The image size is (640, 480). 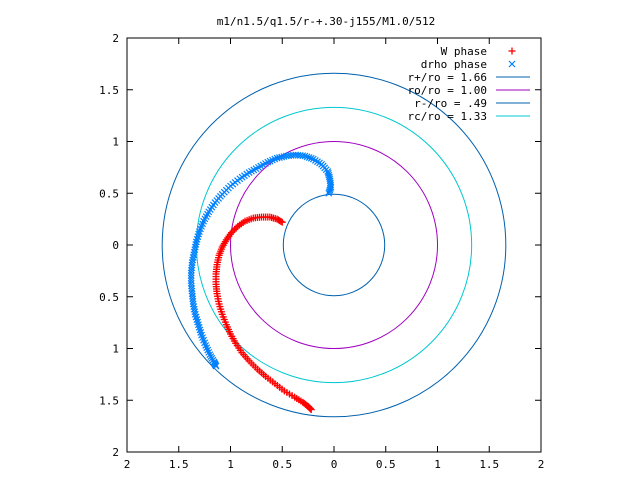 What do you see at coordinates (115, 245) in the screenshot?
I see `y-tick-label: 0` at bounding box center [115, 245].